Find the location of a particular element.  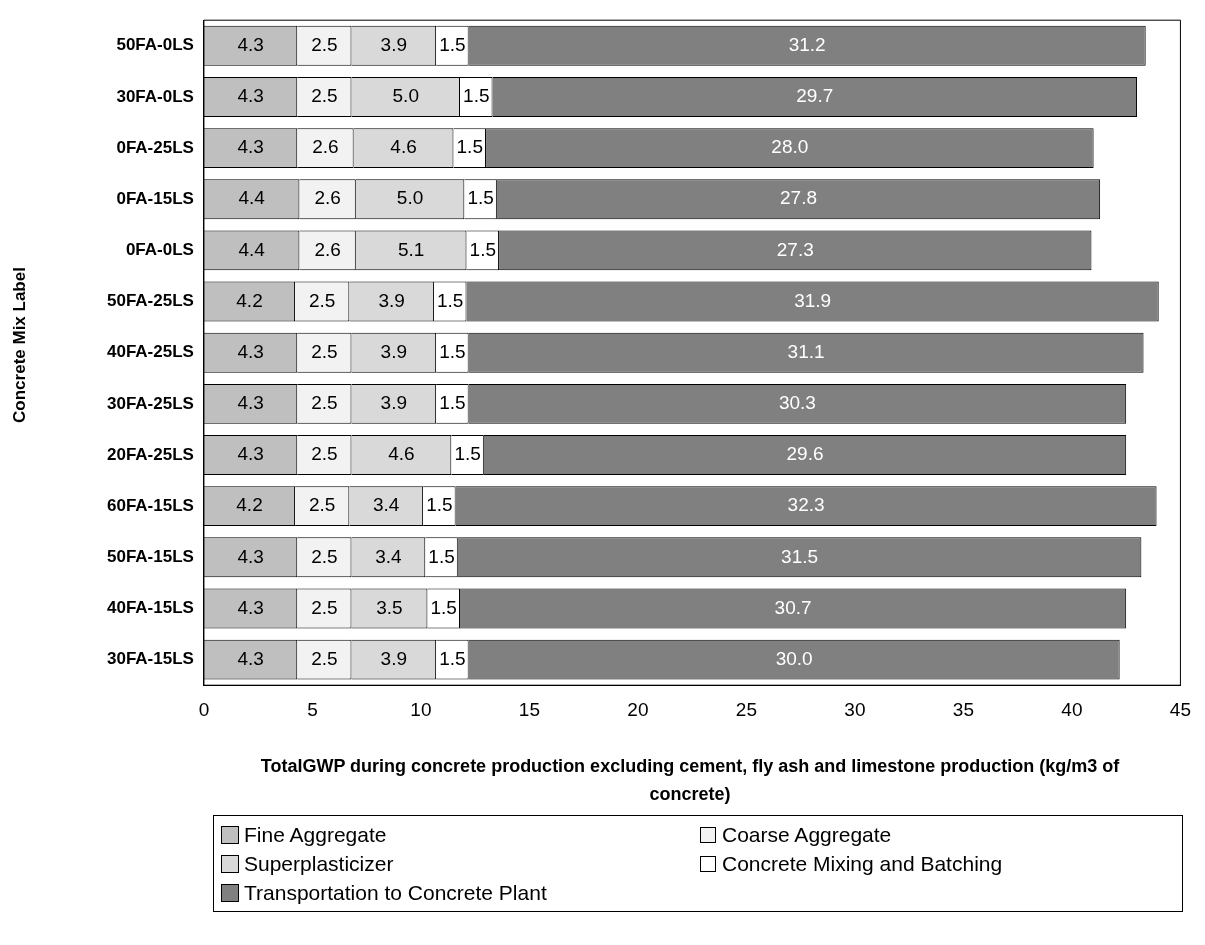

x-tick-label: 5 is located at coordinates (312, 709).